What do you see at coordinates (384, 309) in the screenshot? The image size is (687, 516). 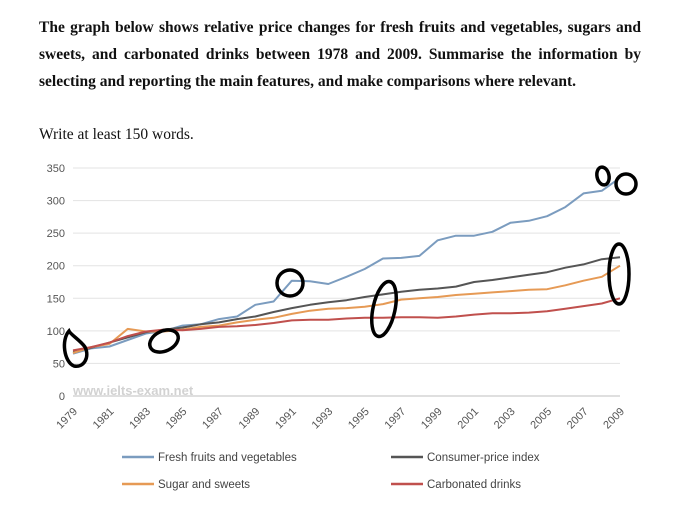 I see `annotation-circle-1996` at bounding box center [384, 309].